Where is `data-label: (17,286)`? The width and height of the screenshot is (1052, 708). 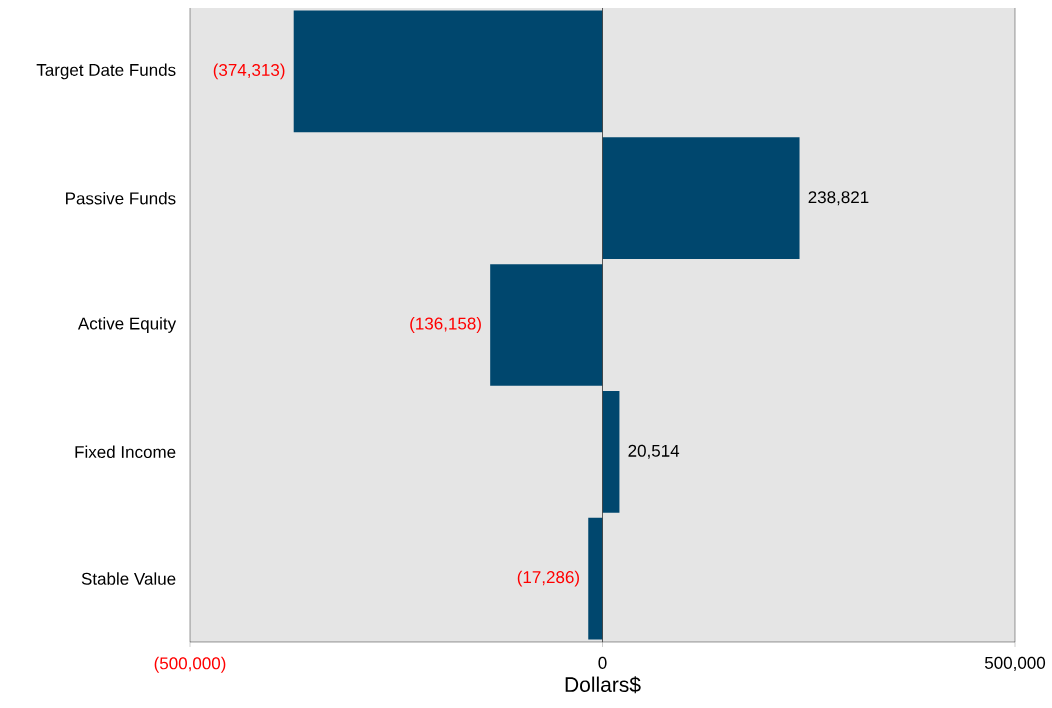 data-label: (17,286) is located at coordinates (548, 578).